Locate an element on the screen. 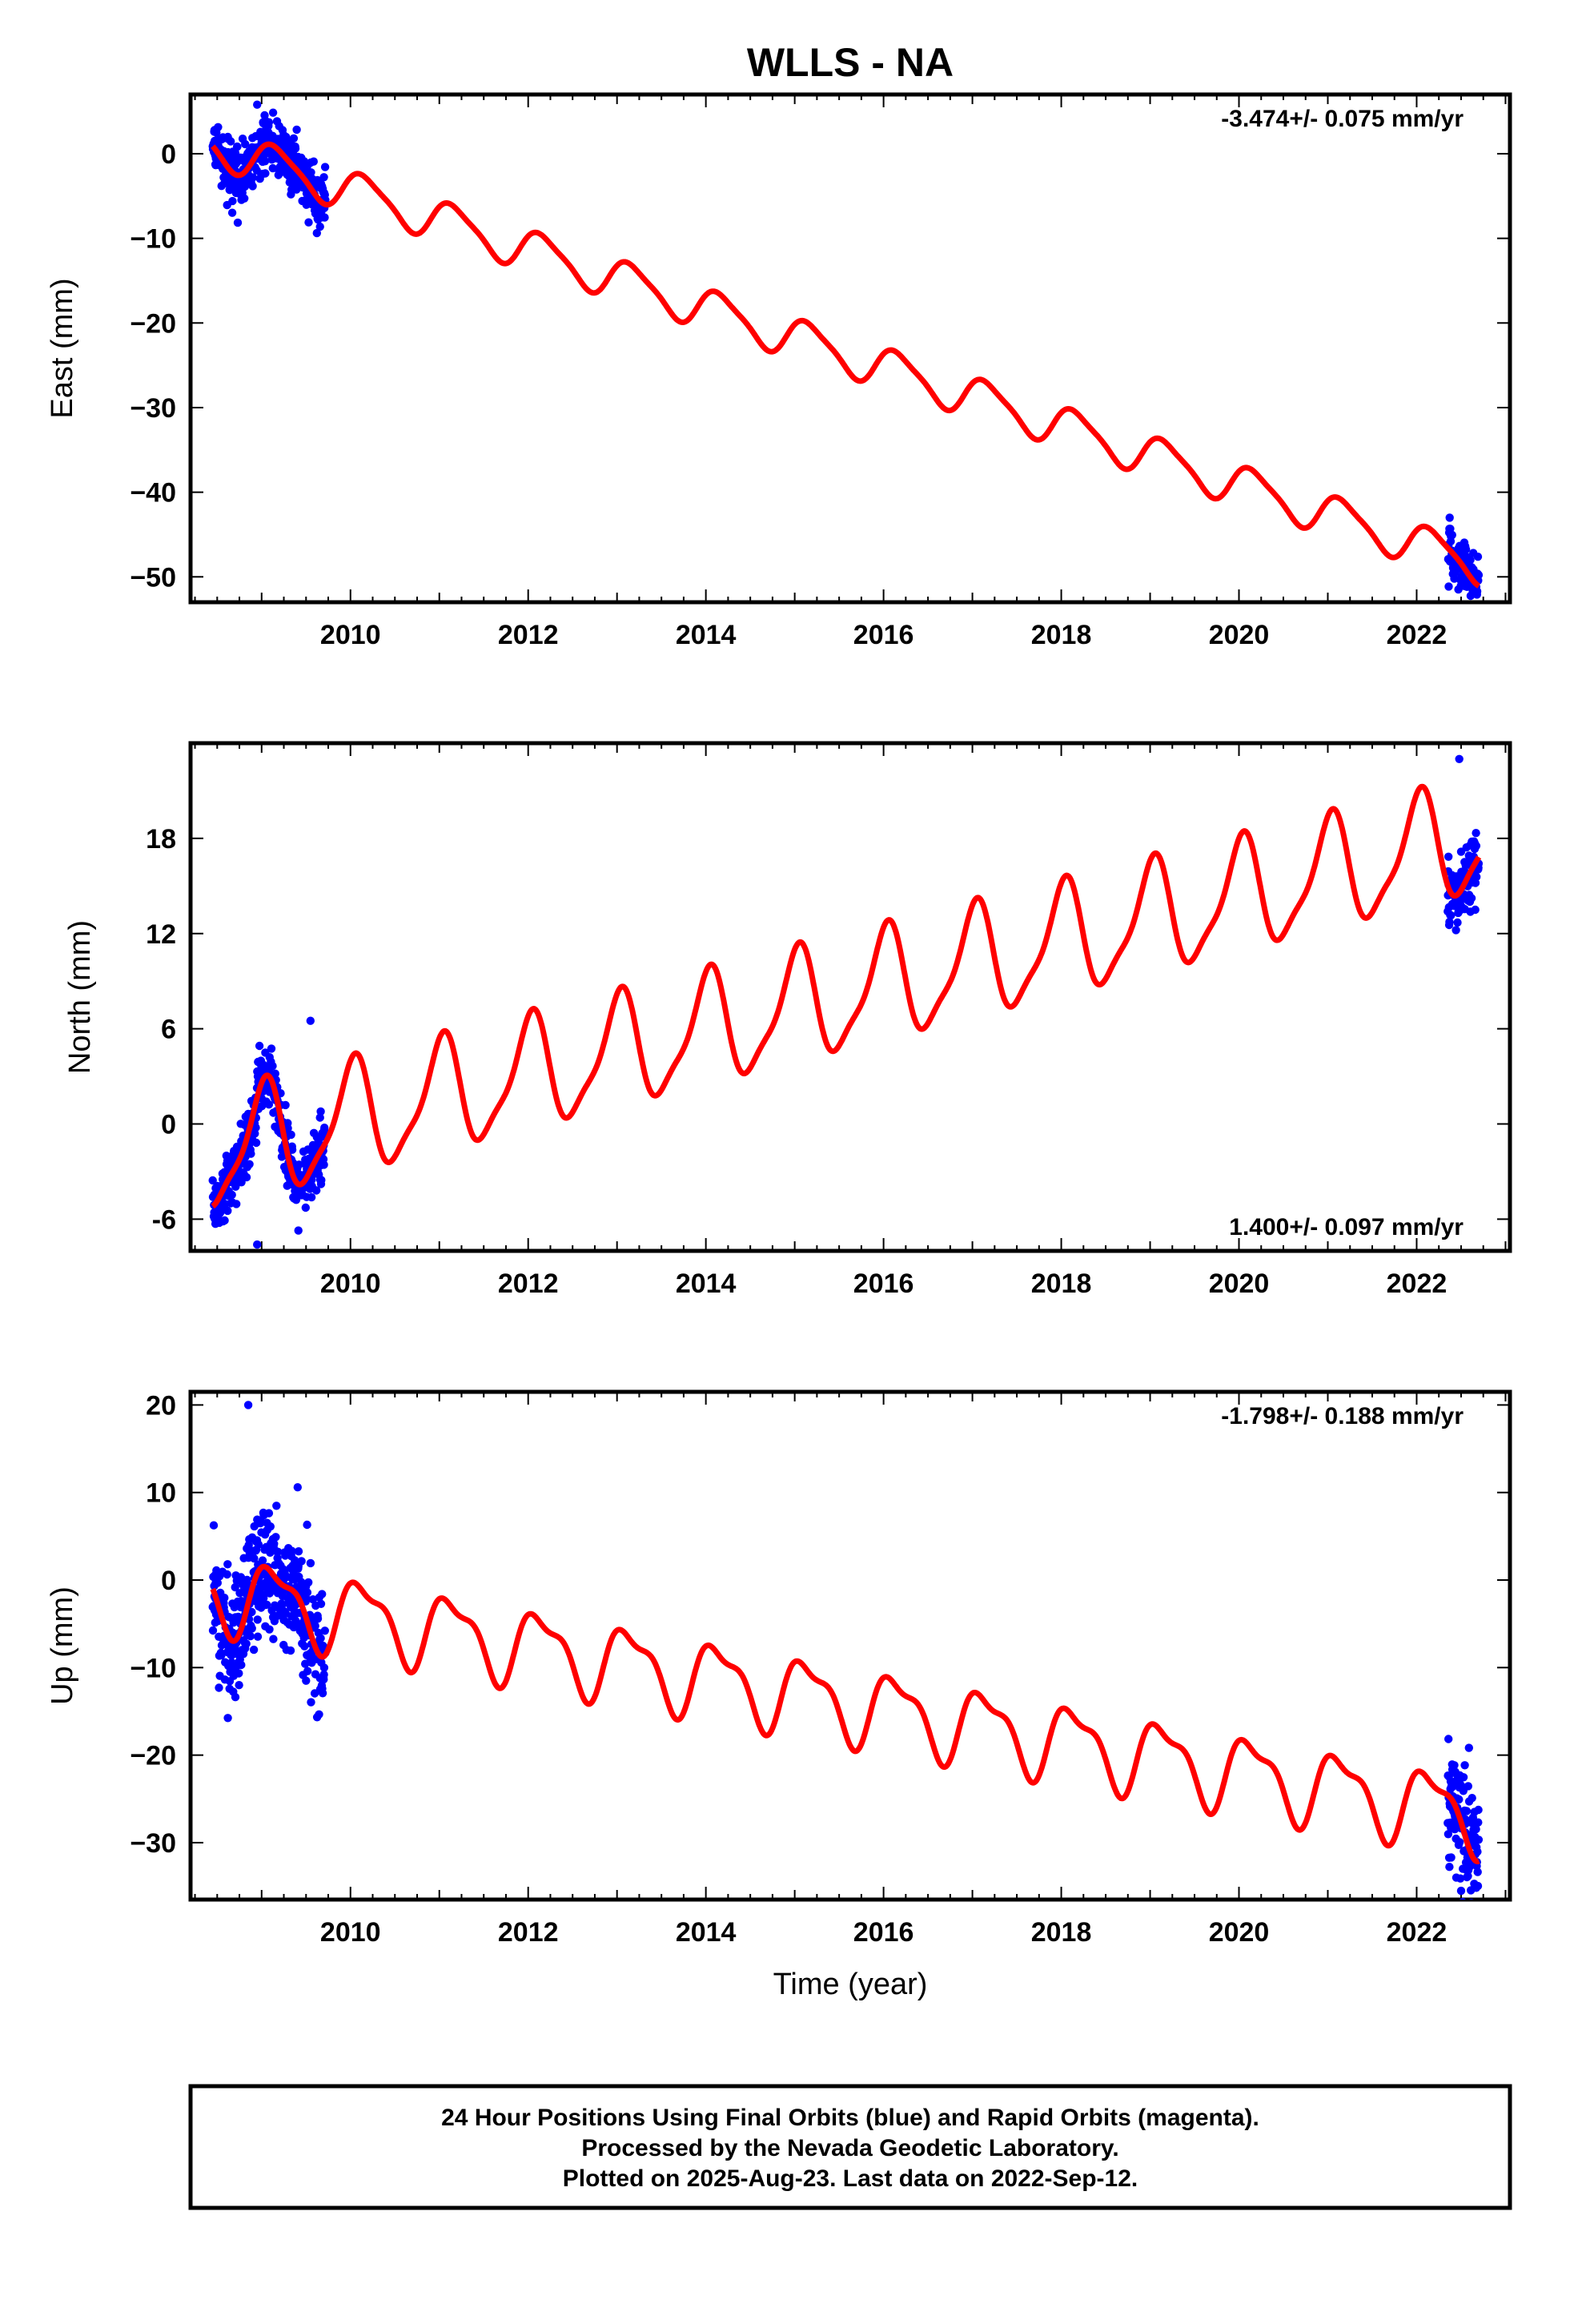 The image size is (1582, 2324). north-x-tick-label: 2014 is located at coordinates (706, 1284).